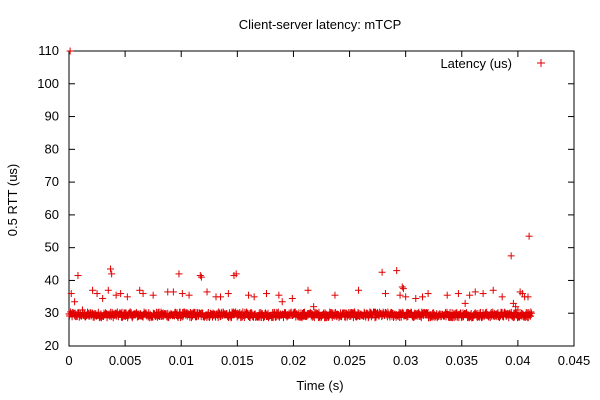 Image resolution: width=600 pixels, height=400 pixels. I want to click on y-tick-label: 80, so click(52, 148).